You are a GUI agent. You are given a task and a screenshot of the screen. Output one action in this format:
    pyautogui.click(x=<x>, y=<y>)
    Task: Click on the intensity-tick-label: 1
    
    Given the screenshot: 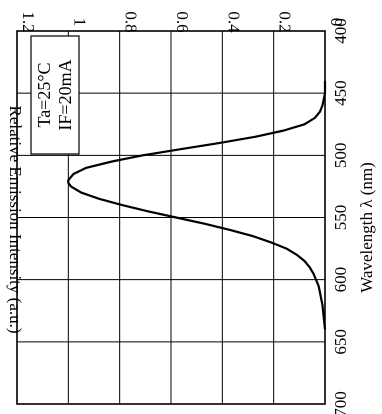 What is the action you would take?
    pyautogui.click(x=79, y=22)
    